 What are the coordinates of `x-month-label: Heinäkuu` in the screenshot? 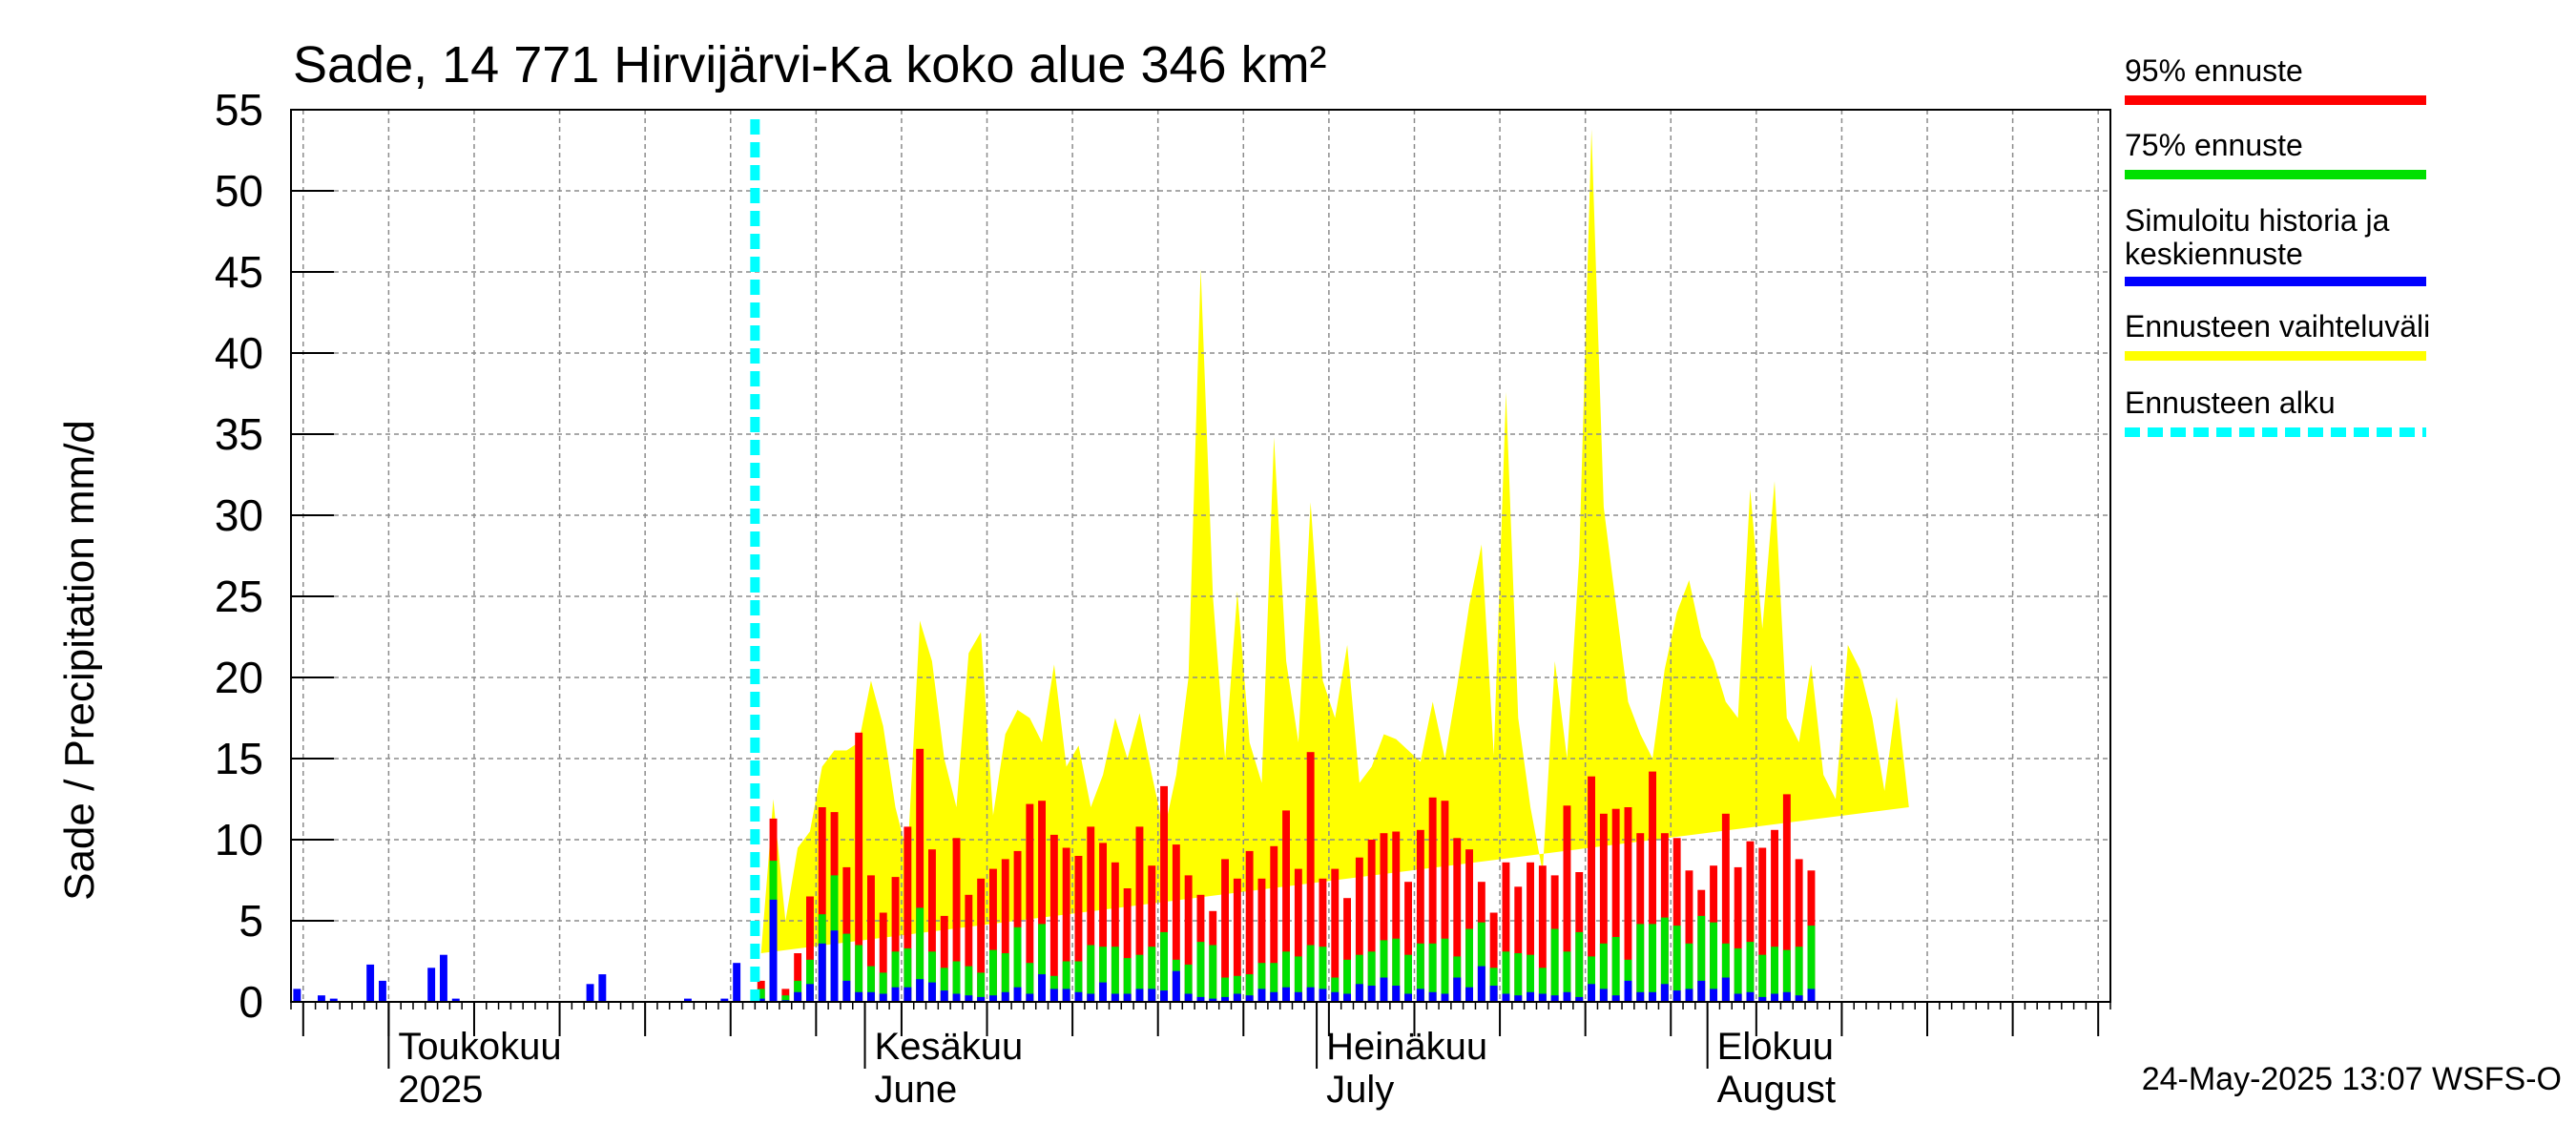 It's located at (1406, 1047).